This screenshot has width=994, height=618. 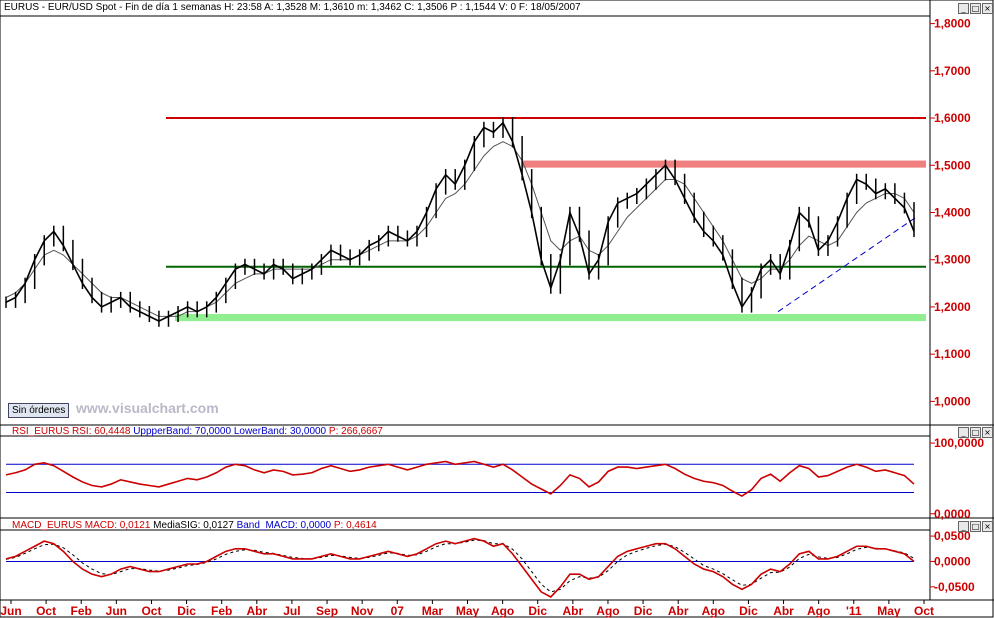 What do you see at coordinates (230, 7) in the screenshot?
I see `time-label: H:` at bounding box center [230, 7].